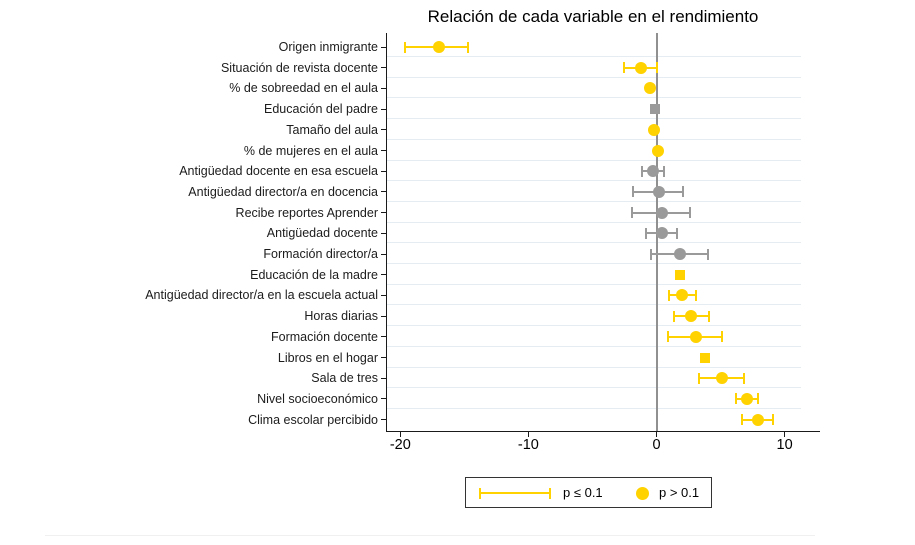  I want to click on y-axis-label: Educación del padre, so click(321, 109).